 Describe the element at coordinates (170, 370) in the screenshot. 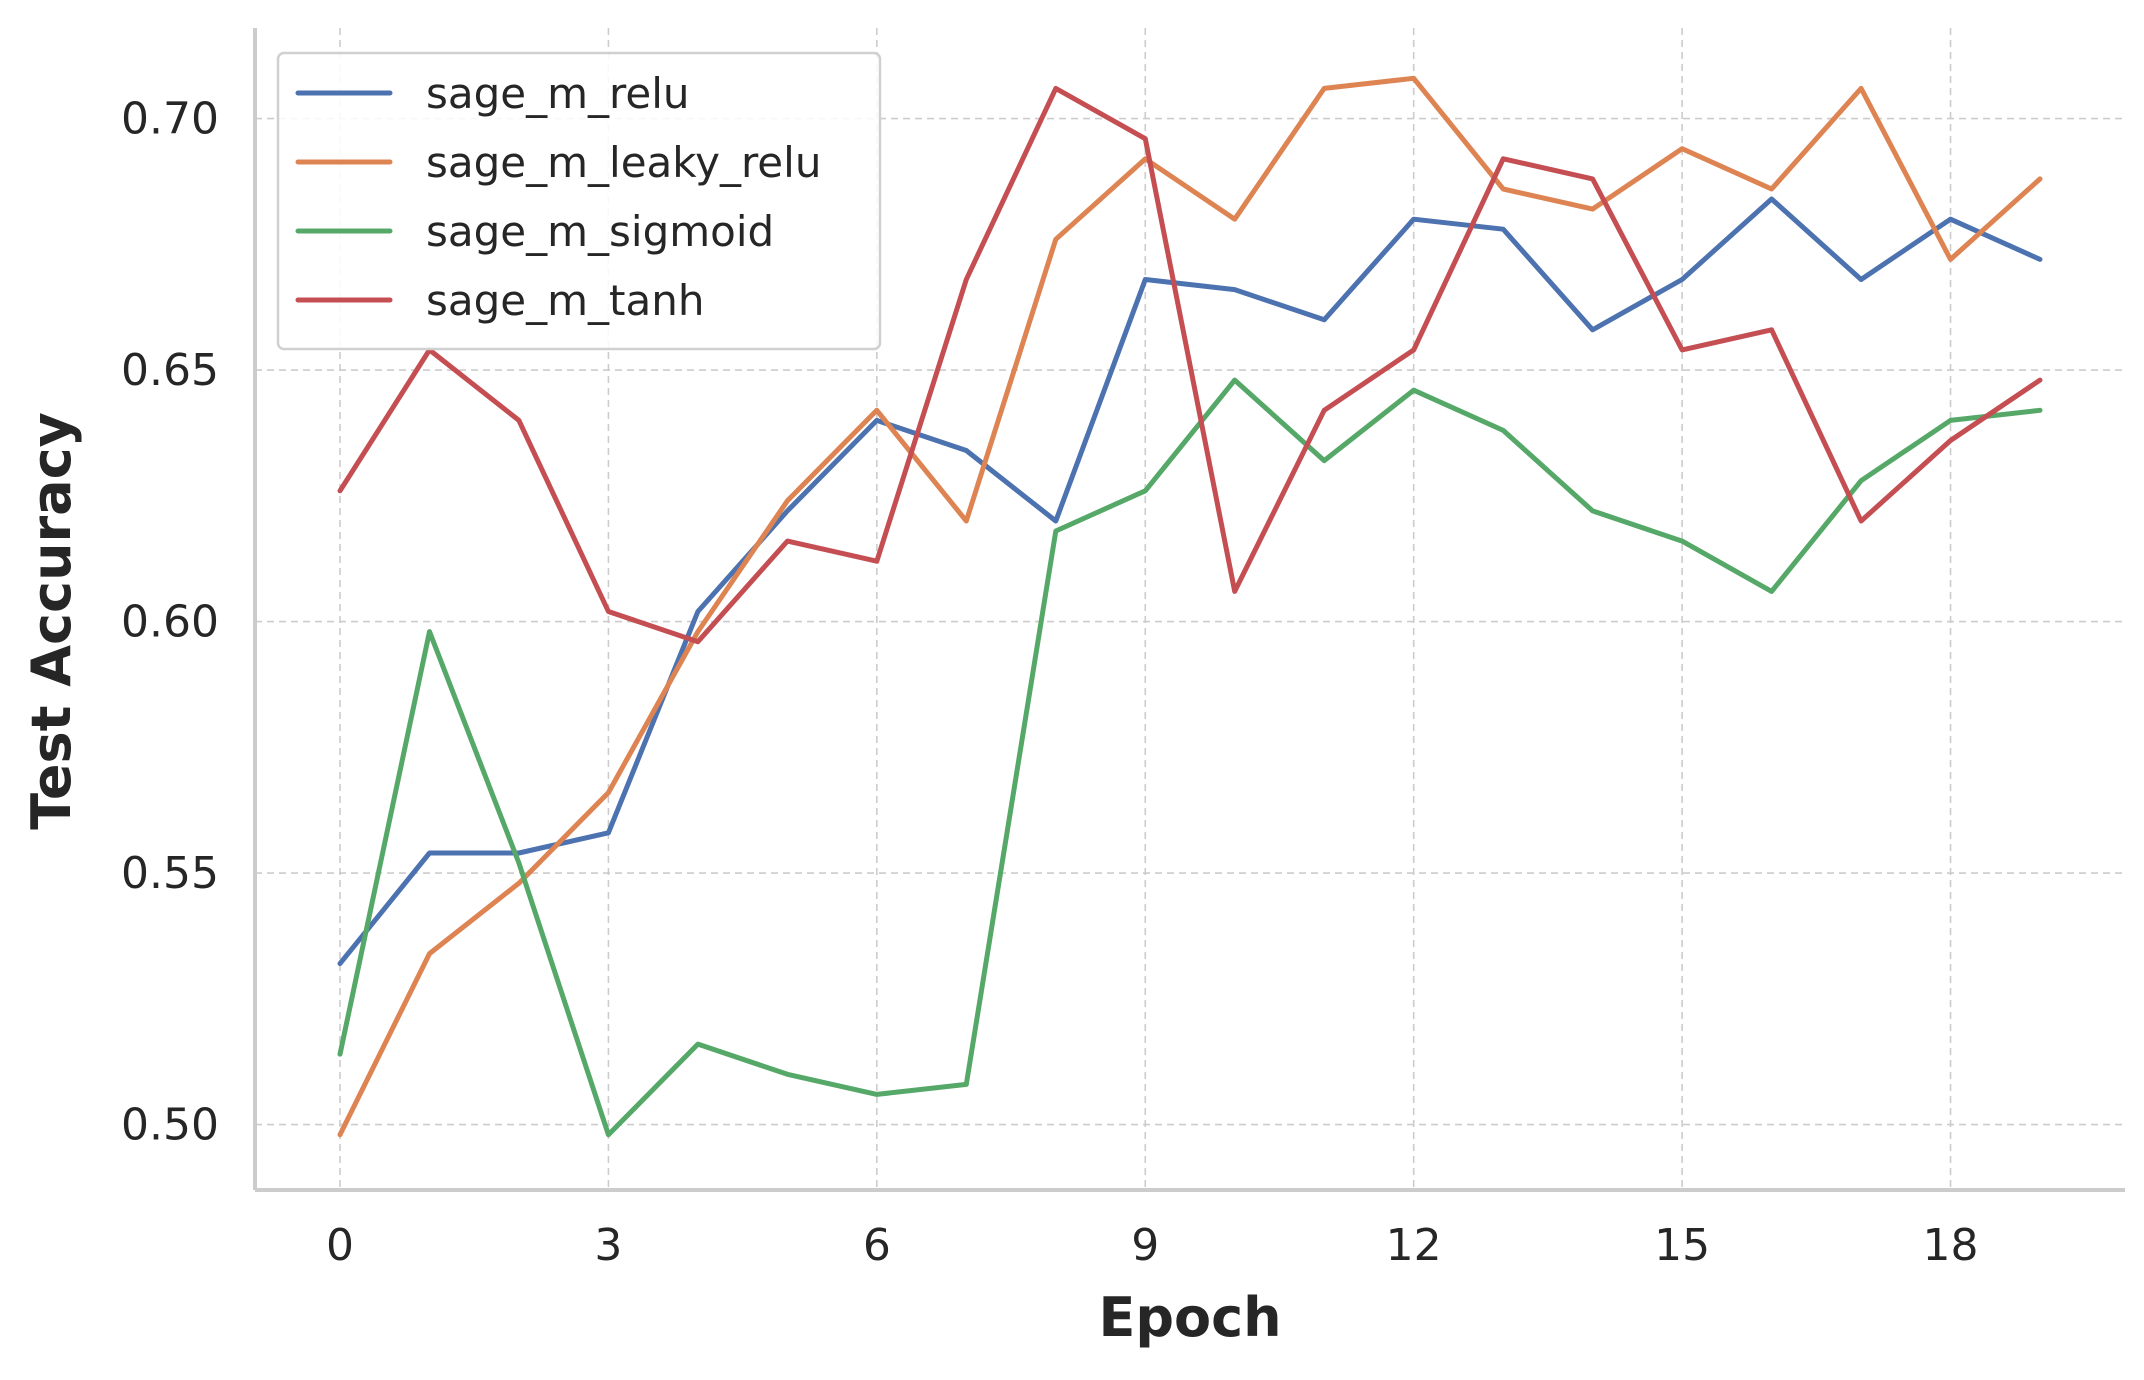

I see `y-tick-label-3: 0.65` at that location.